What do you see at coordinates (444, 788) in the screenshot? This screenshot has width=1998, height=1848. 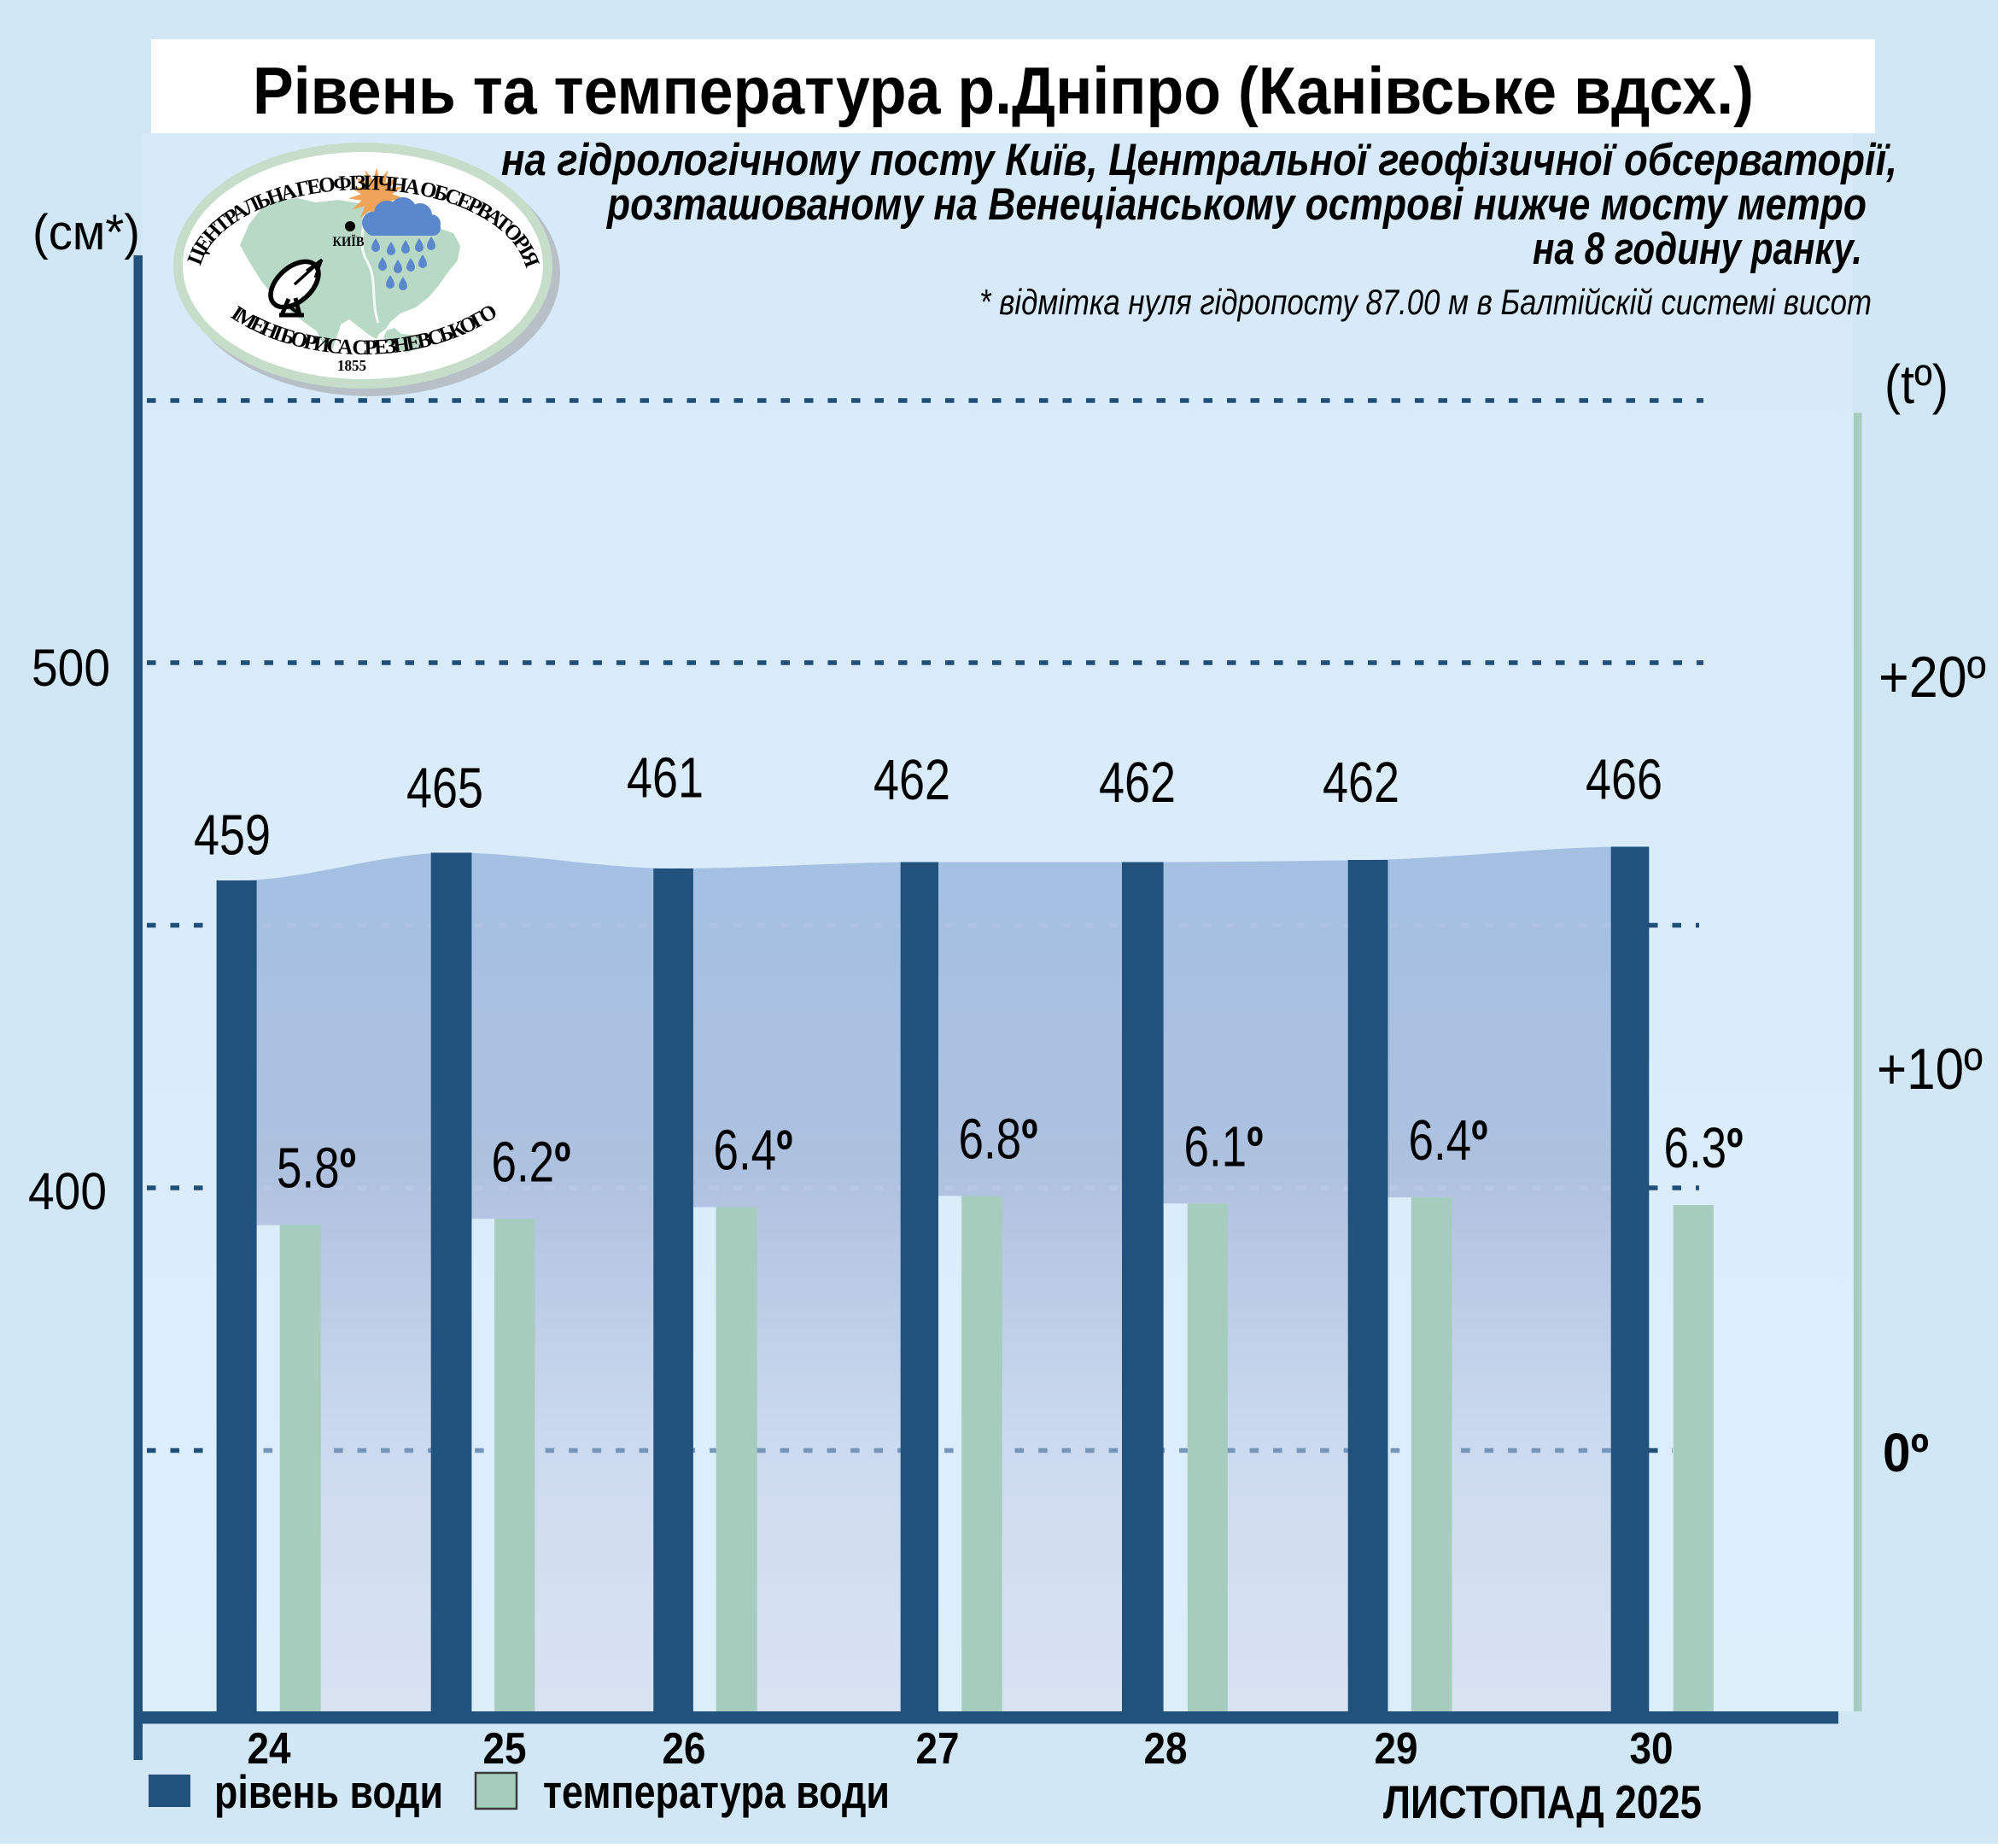 I see `svg-text: 465` at bounding box center [444, 788].